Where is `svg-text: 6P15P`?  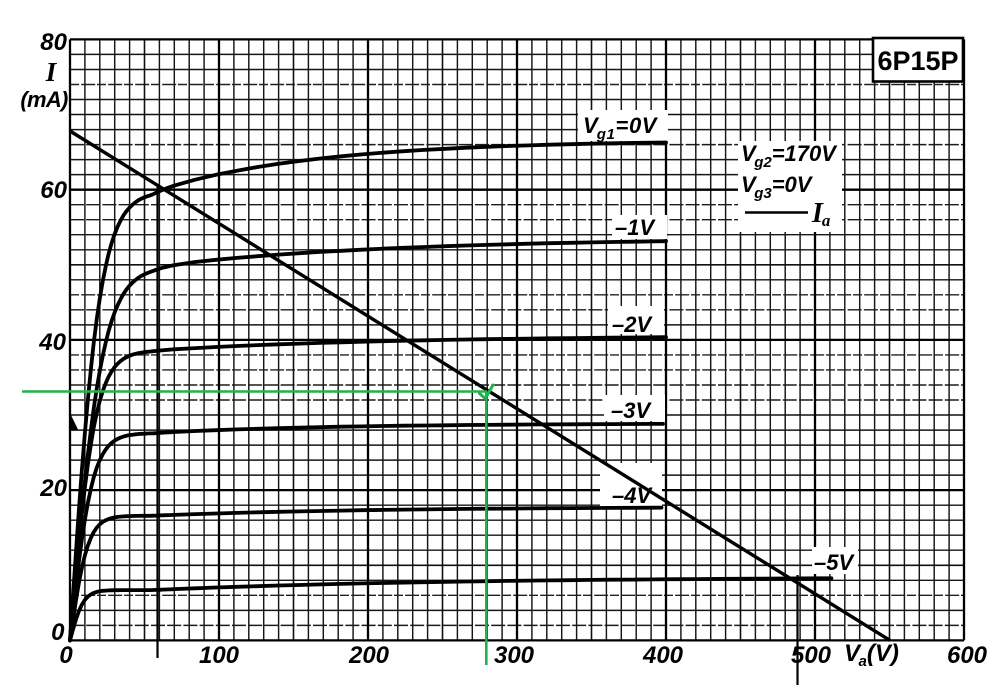 svg-text: 6P15P is located at coordinates (917, 61).